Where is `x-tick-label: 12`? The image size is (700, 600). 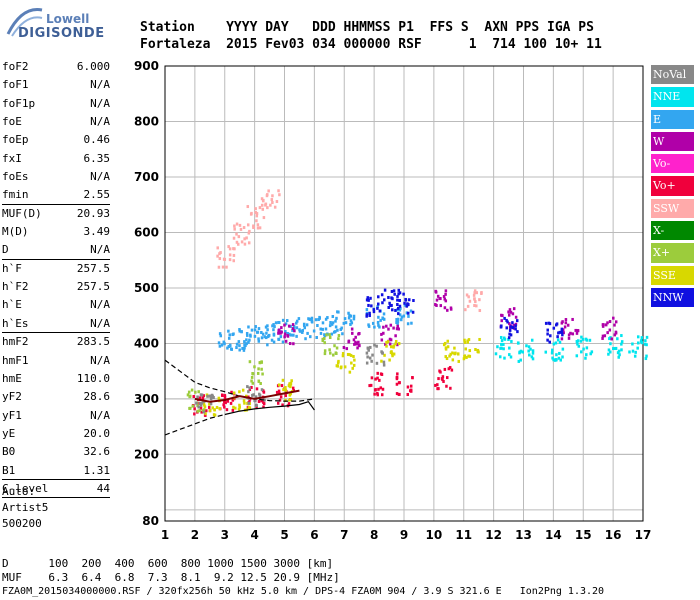 x-tick-label: 12 is located at coordinates (493, 535).